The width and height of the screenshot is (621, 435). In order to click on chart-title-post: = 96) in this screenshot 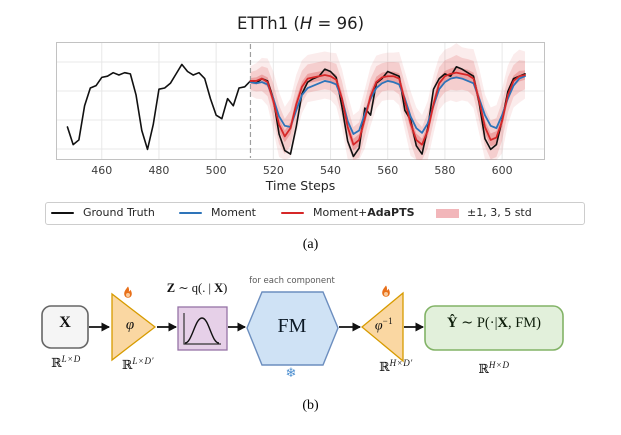, I will do `click(338, 23)`.